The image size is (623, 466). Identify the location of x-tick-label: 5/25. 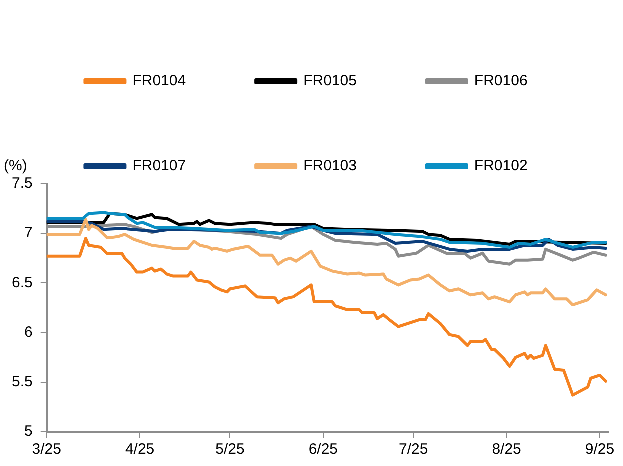
(230, 449).